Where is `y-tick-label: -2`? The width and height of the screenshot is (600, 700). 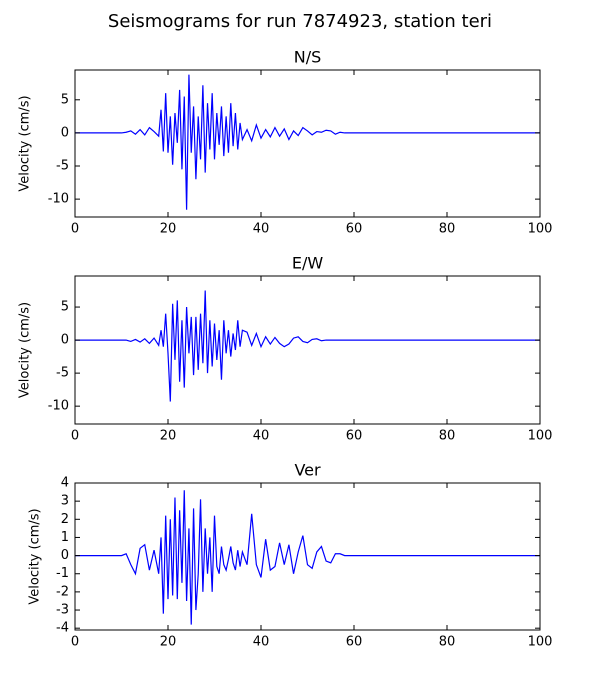
y-tick-label: -2 is located at coordinates (62, 591).